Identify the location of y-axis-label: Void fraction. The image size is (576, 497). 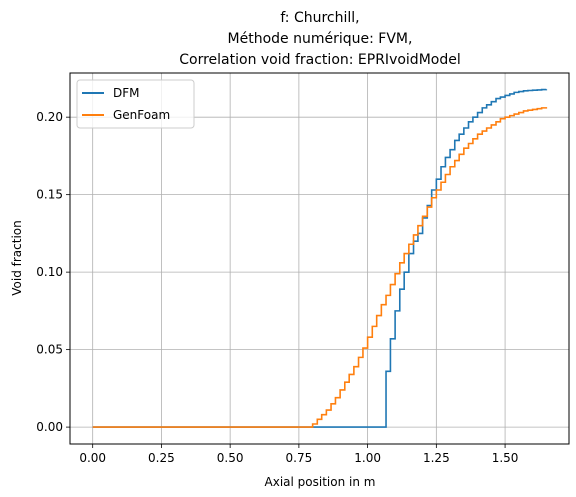
(17, 257).